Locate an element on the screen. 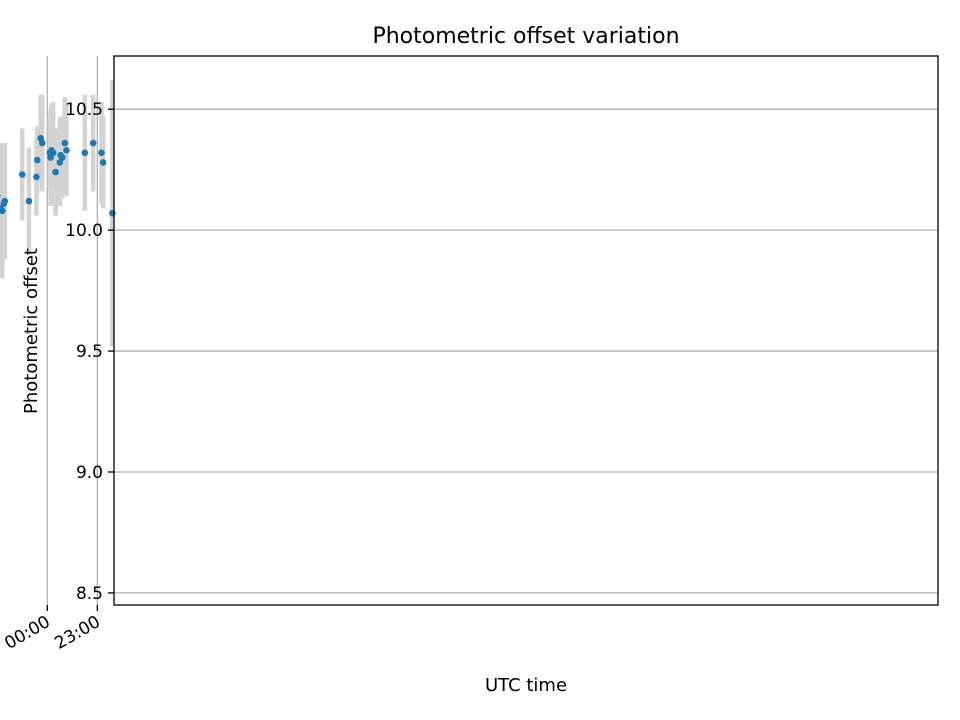 The image size is (960, 720). y-tick-label: 10.5 is located at coordinates (84, 110).